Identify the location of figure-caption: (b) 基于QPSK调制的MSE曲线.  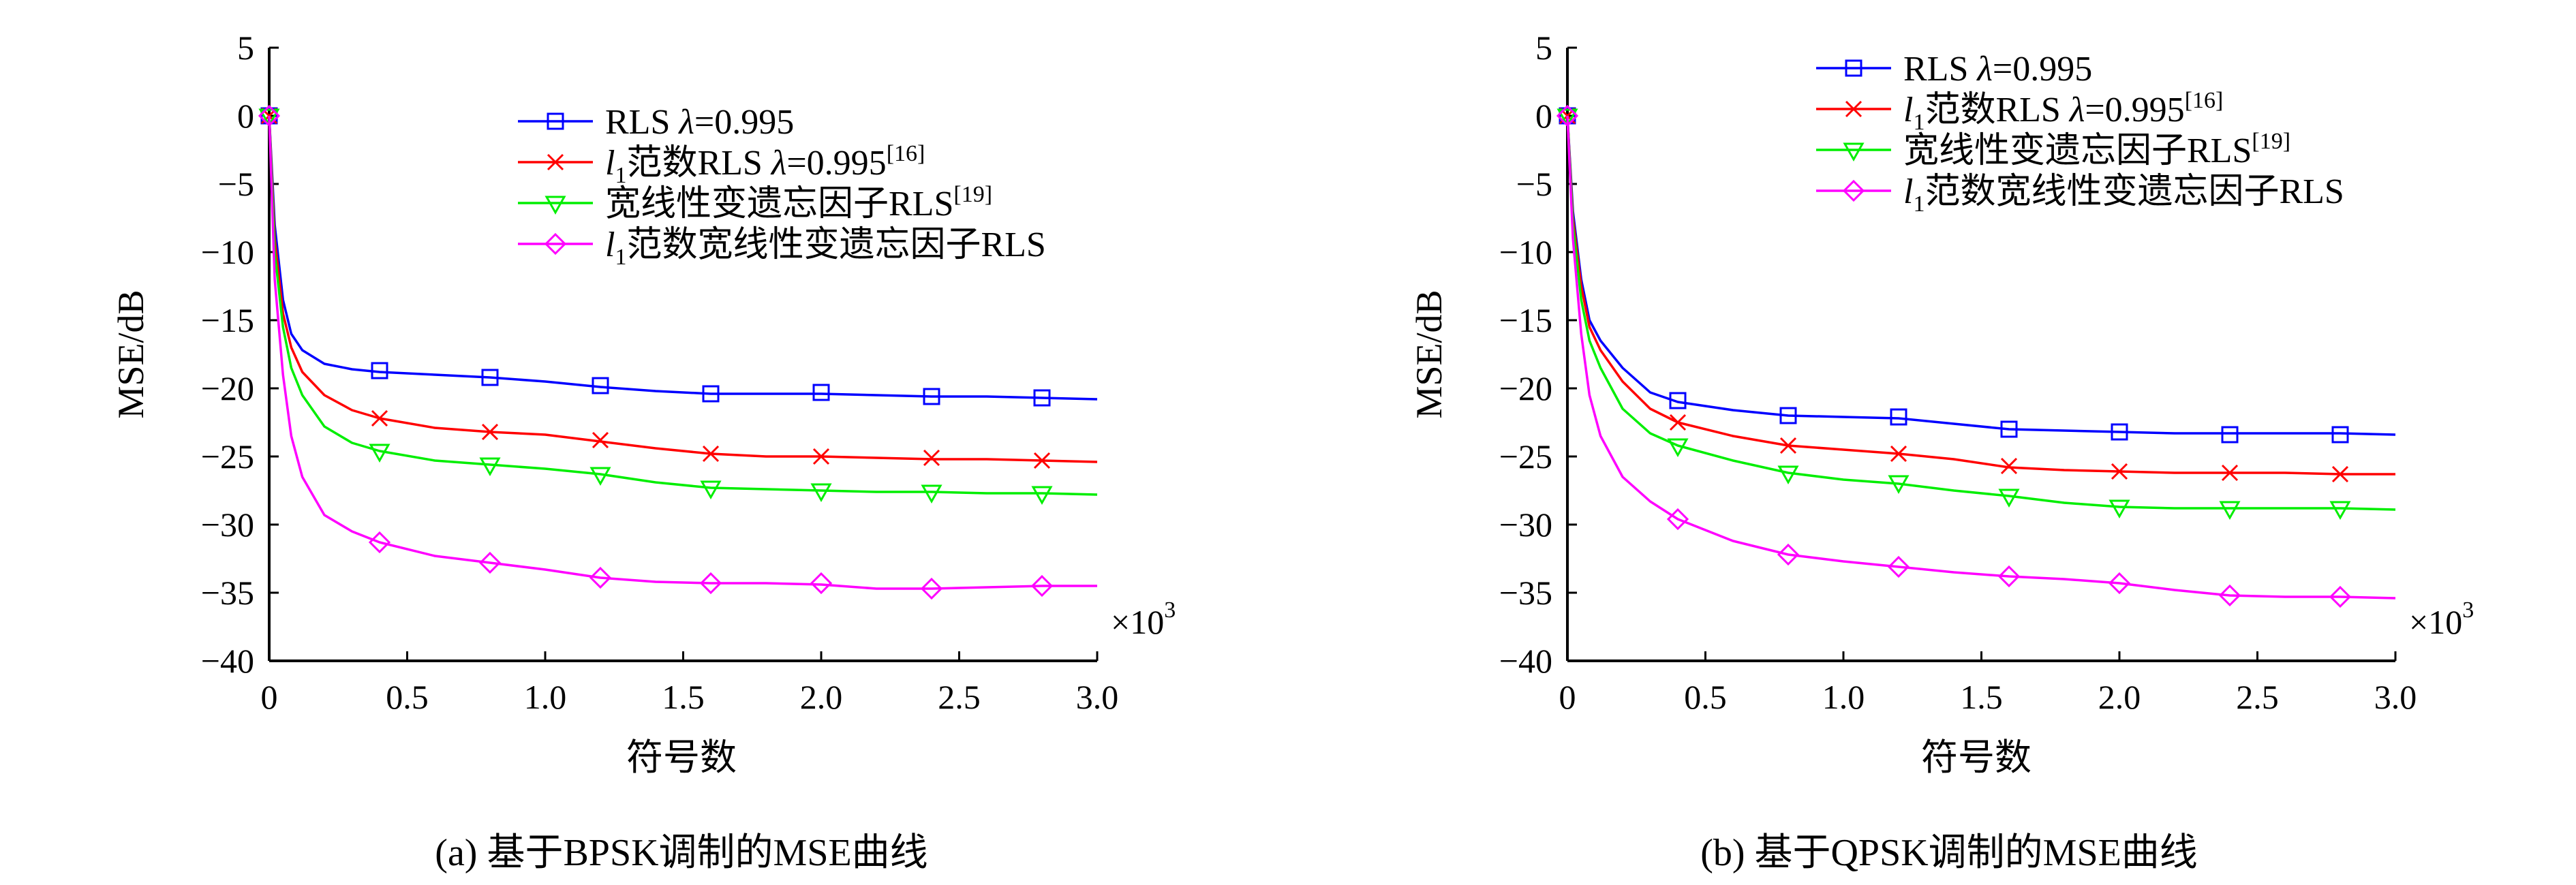
(1949, 853).